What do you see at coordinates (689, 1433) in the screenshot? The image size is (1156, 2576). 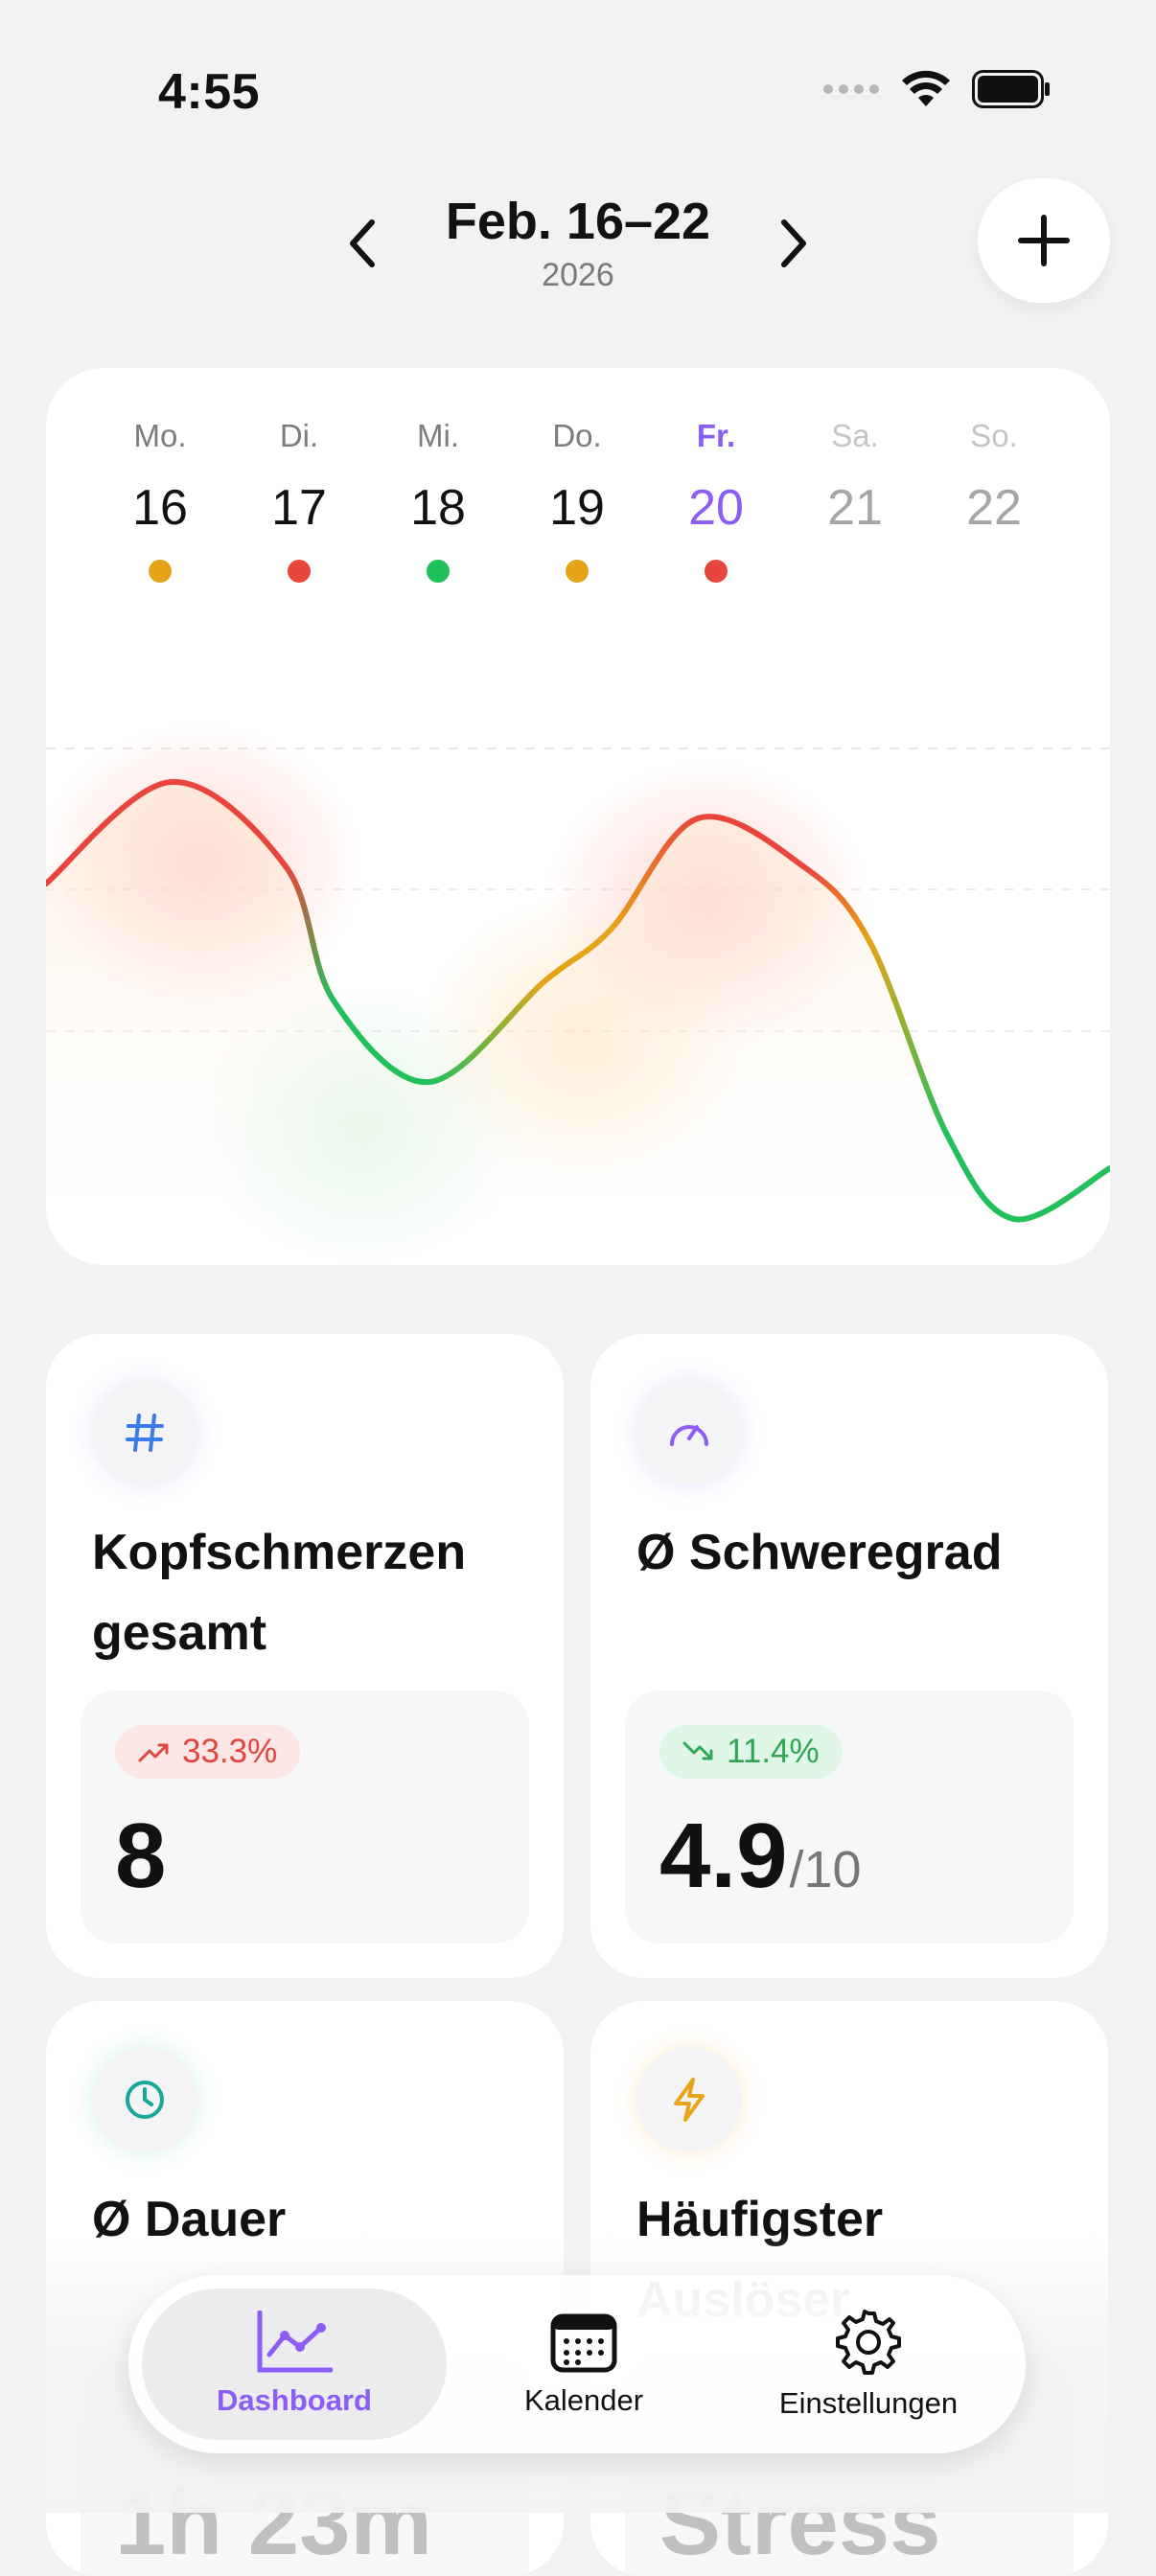 I see `gauge-icon` at bounding box center [689, 1433].